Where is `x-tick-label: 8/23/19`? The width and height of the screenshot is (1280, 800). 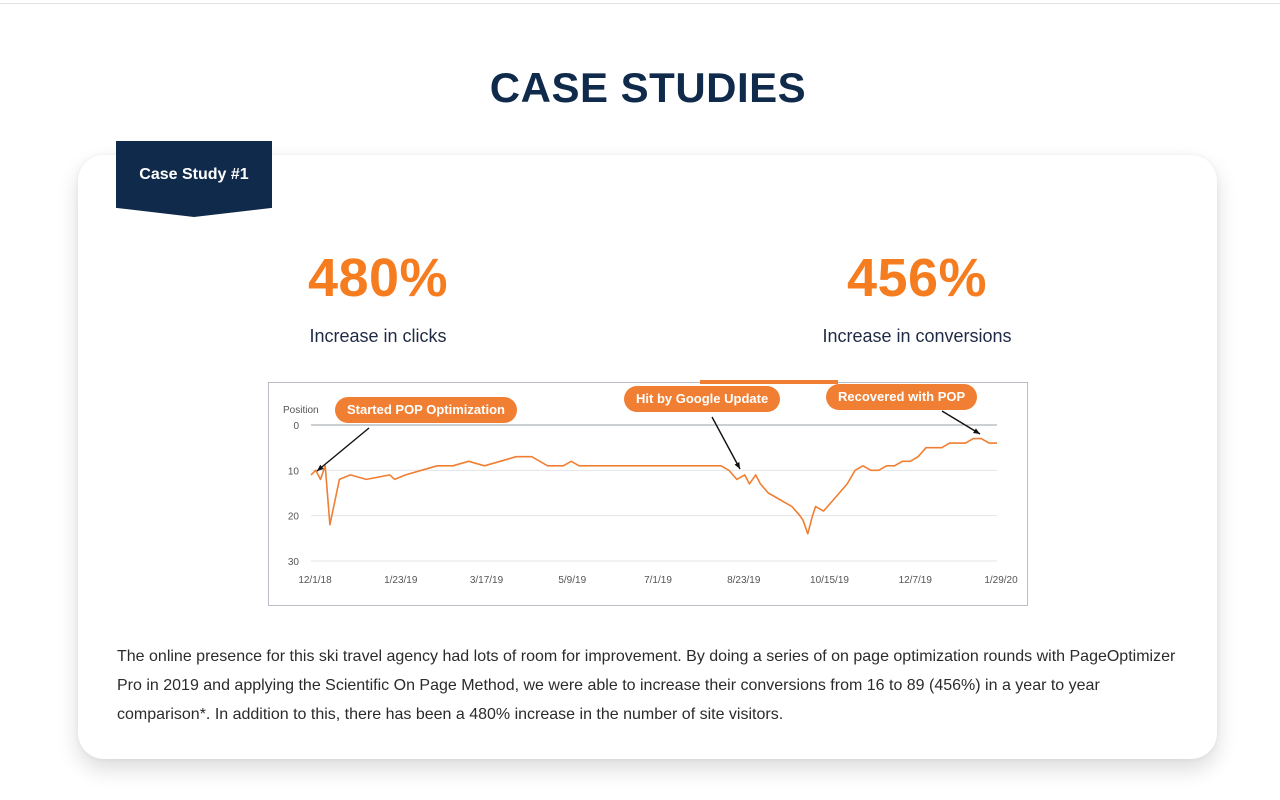
x-tick-label: 8/23/19 is located at coordinates (744, 580).